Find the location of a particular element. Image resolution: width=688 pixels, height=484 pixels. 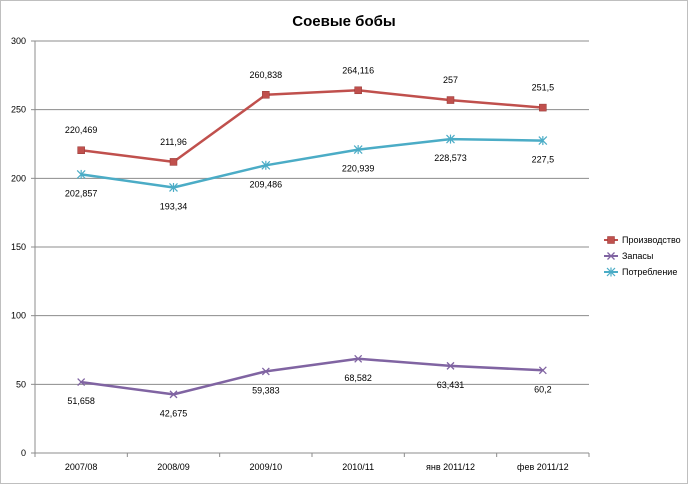

data-label: 227,5 is located at coordinates (543, 160).